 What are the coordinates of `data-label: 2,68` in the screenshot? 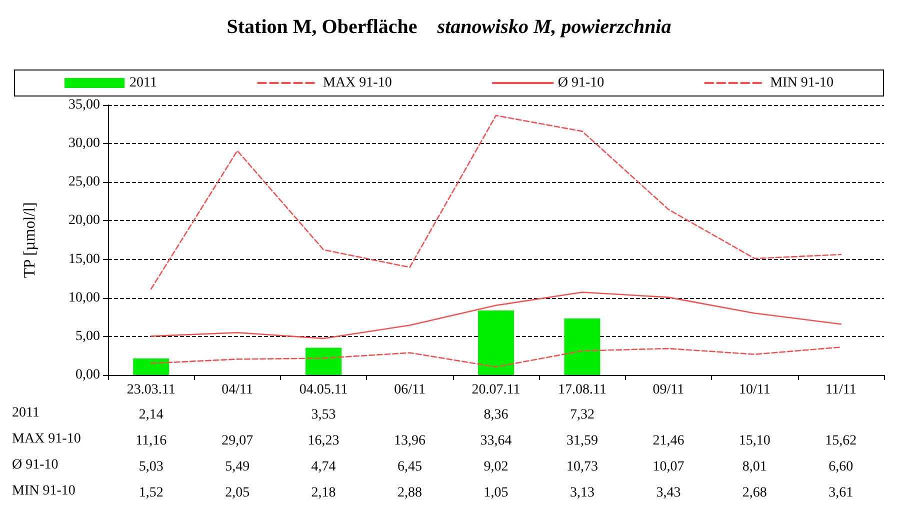 It's located at (754, 493).